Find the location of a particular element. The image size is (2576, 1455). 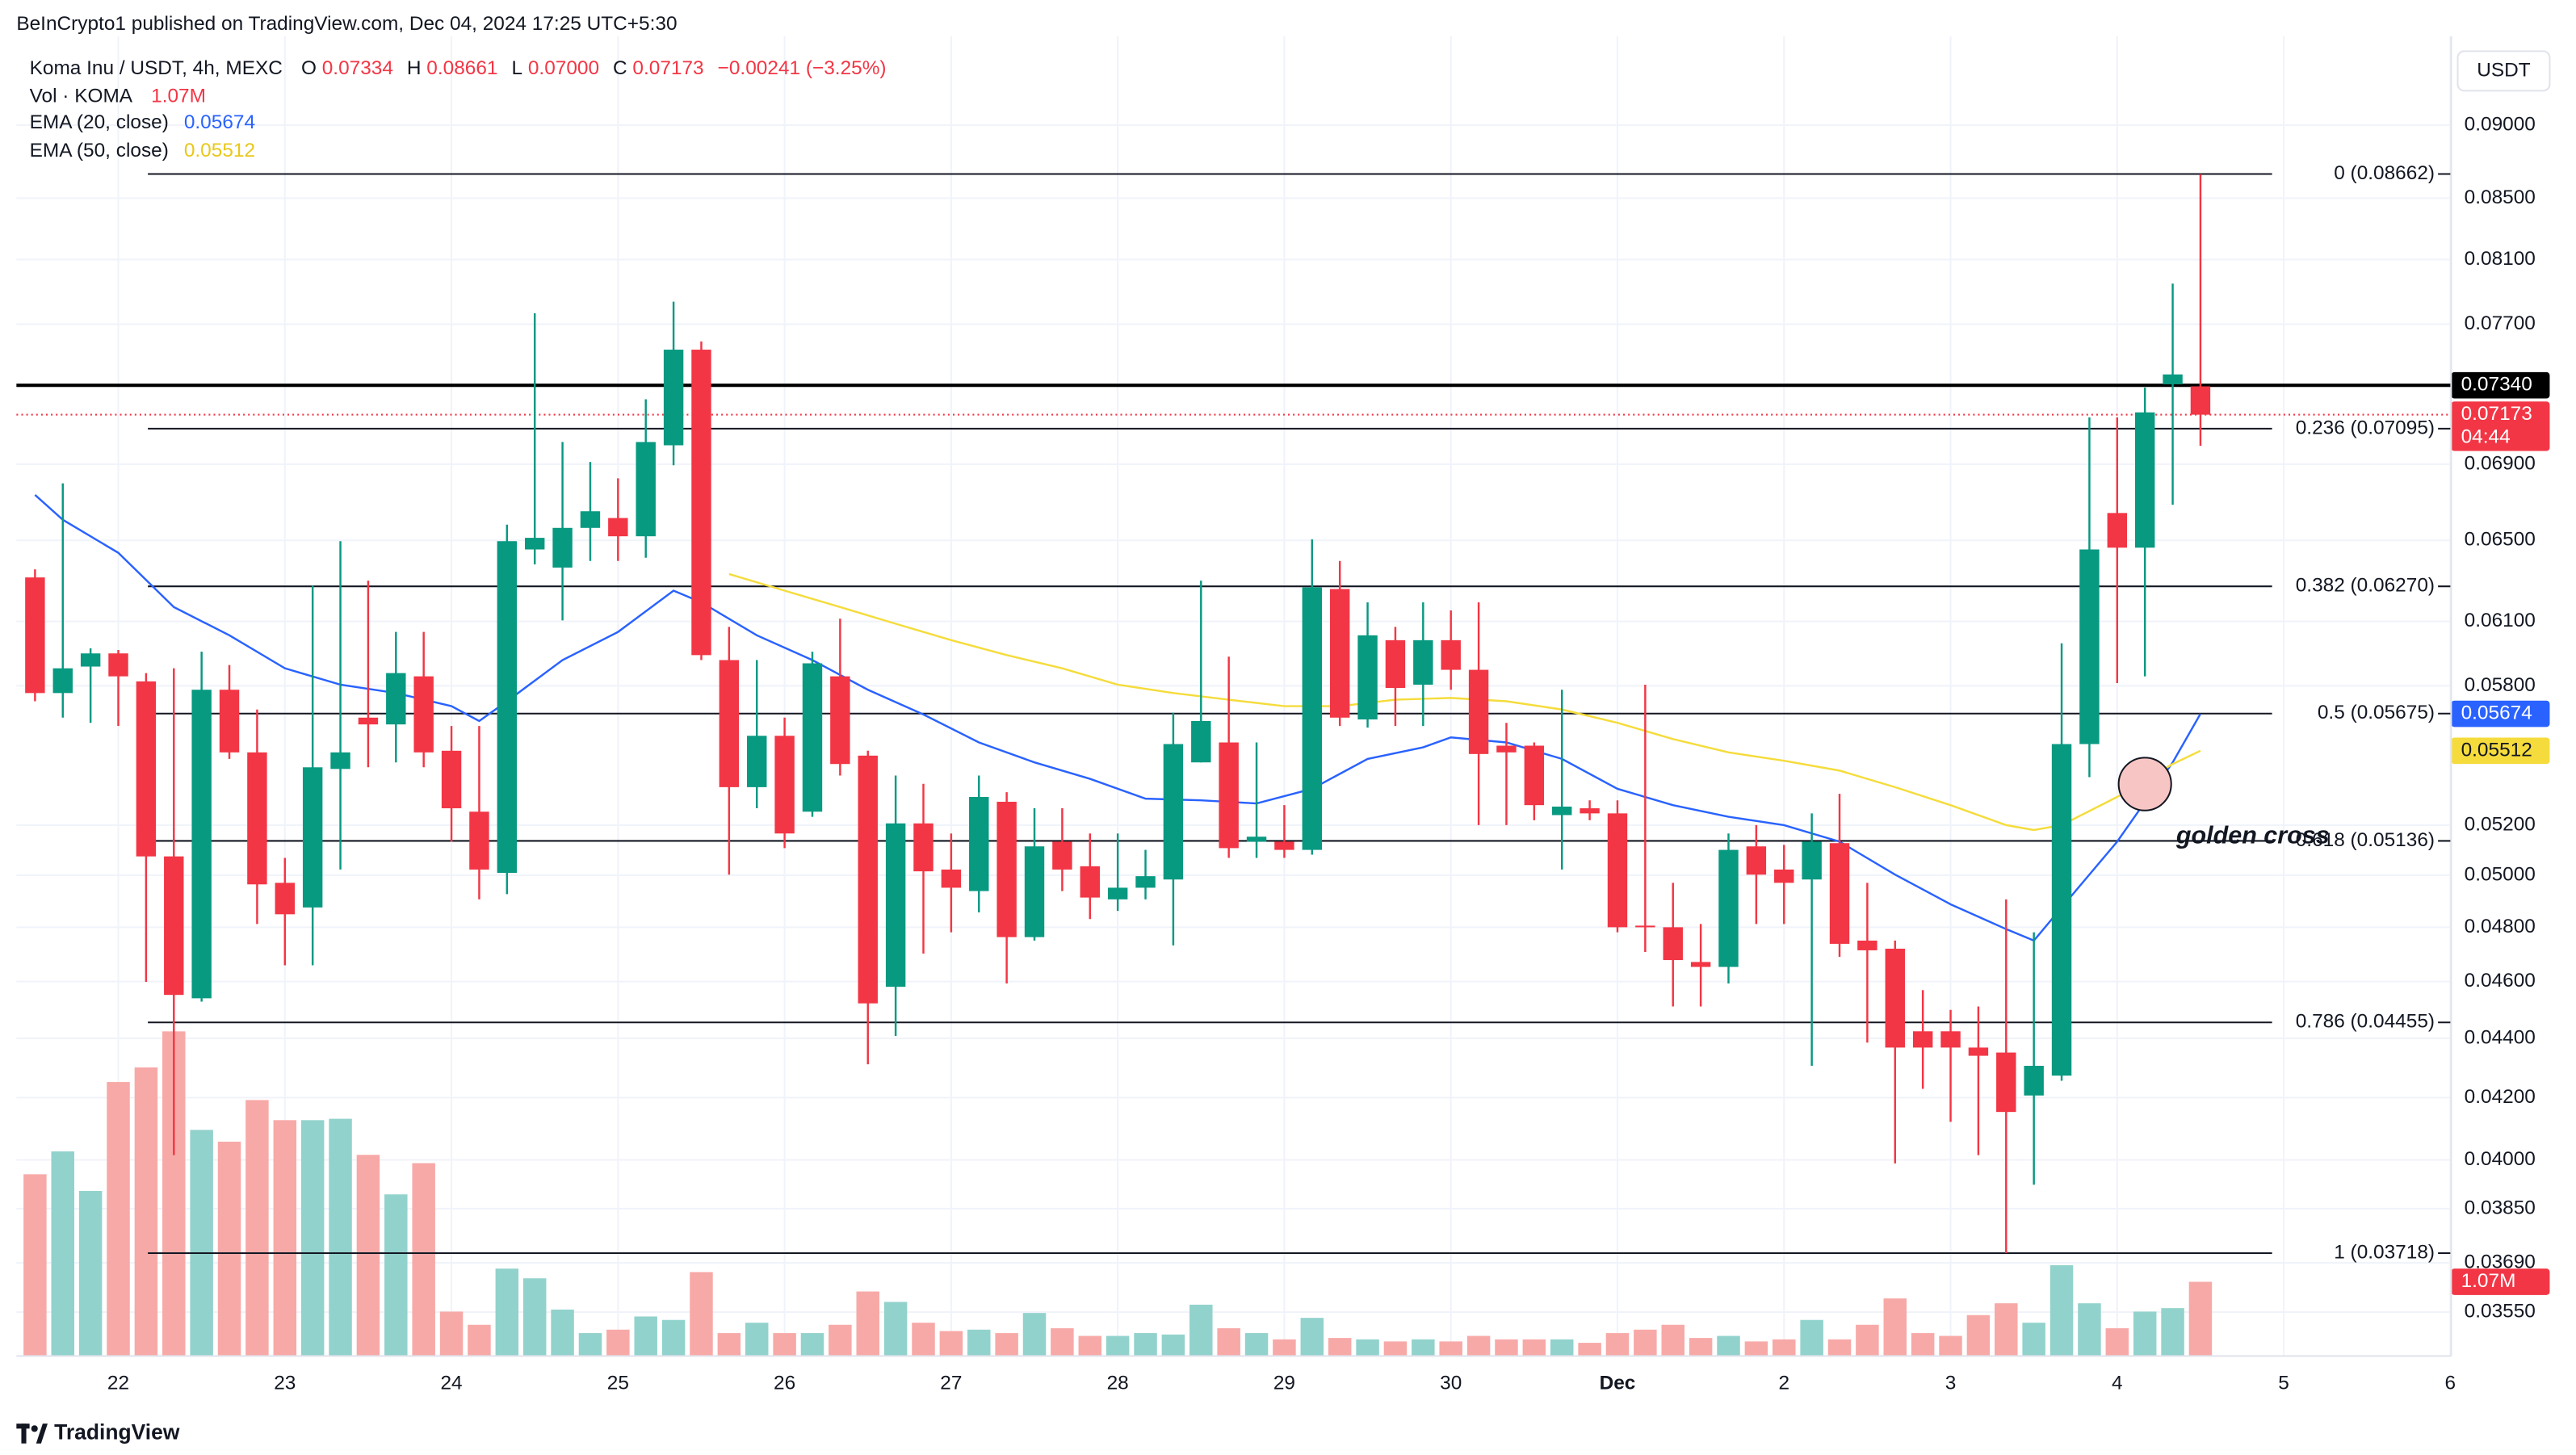

currency-button-text: USDT is located at coordinates (2503, 70).